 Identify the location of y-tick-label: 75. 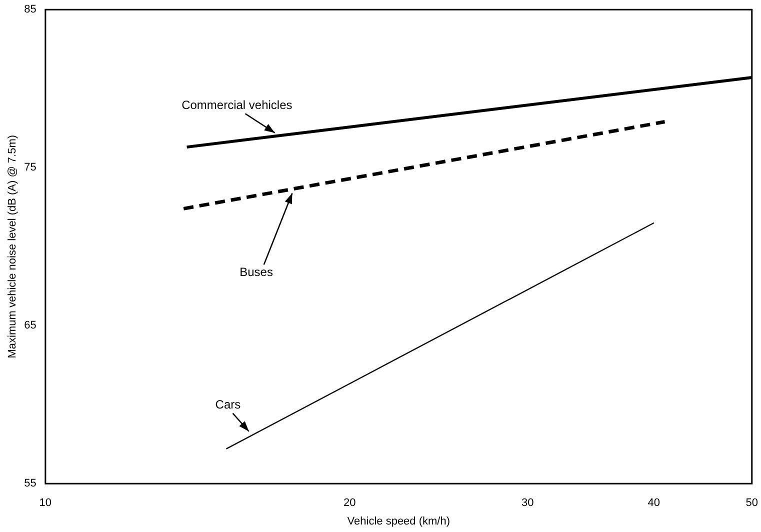
(30, 168).